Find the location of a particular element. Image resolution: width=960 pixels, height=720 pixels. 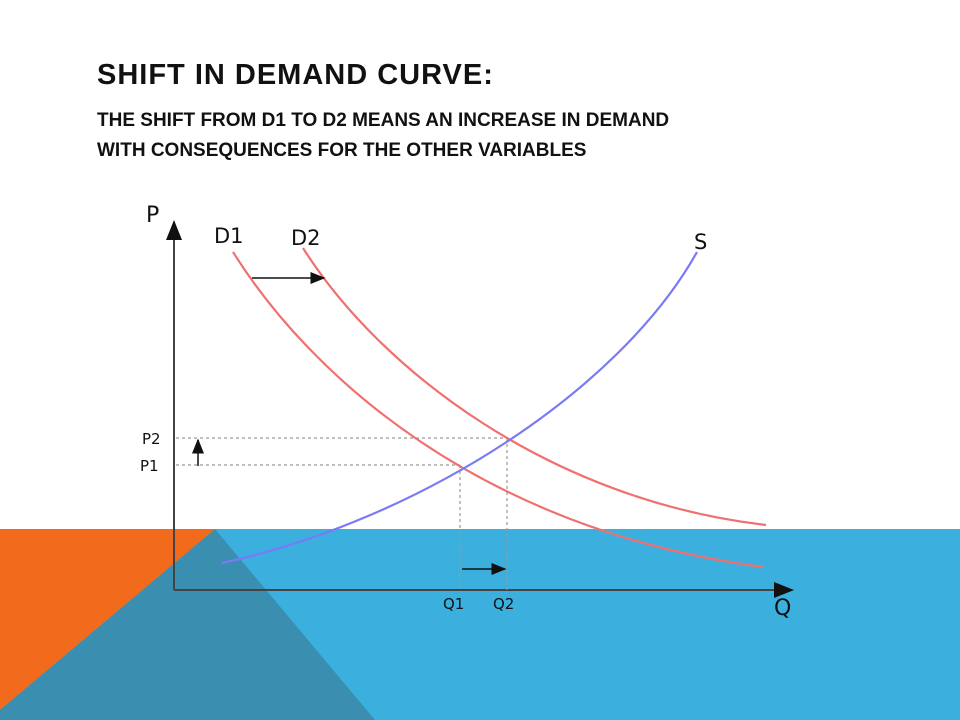

d2-label: D2 is located at coordinates (306, 238).